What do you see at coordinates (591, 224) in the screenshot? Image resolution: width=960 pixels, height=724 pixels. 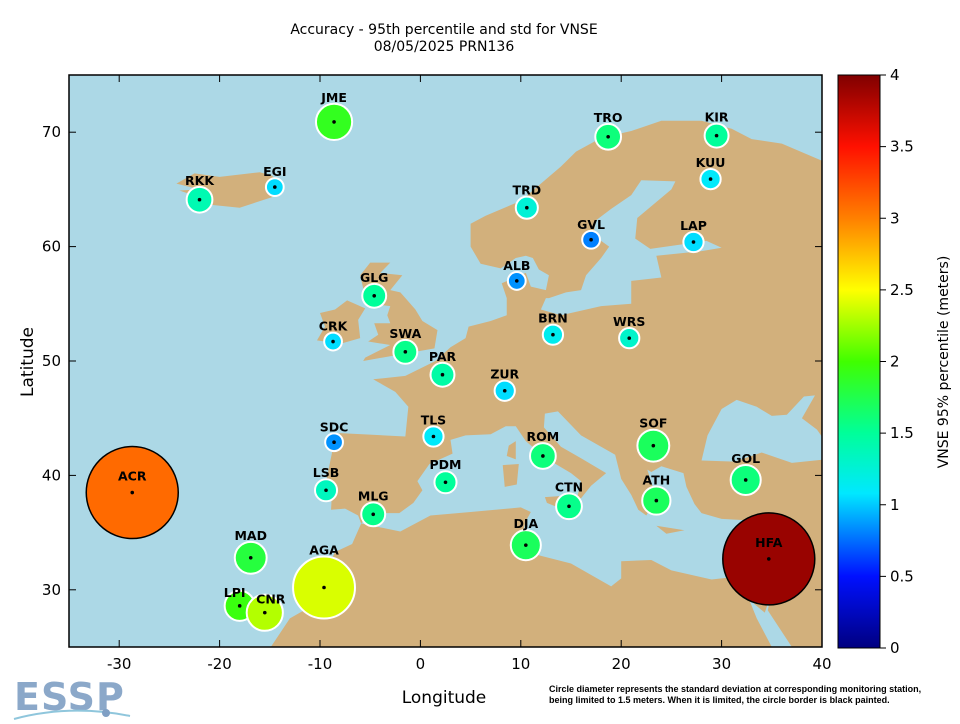 I see `station-label: GVL` at bounding box center [591, 224].